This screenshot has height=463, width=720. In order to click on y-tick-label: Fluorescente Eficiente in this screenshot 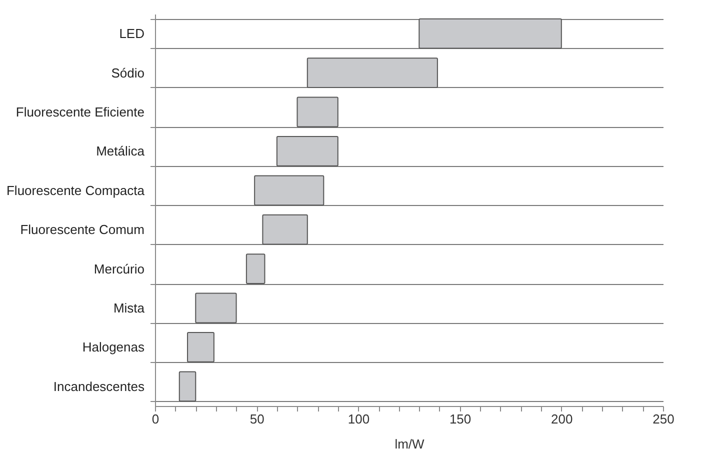, I will do `click(80, 112)`.